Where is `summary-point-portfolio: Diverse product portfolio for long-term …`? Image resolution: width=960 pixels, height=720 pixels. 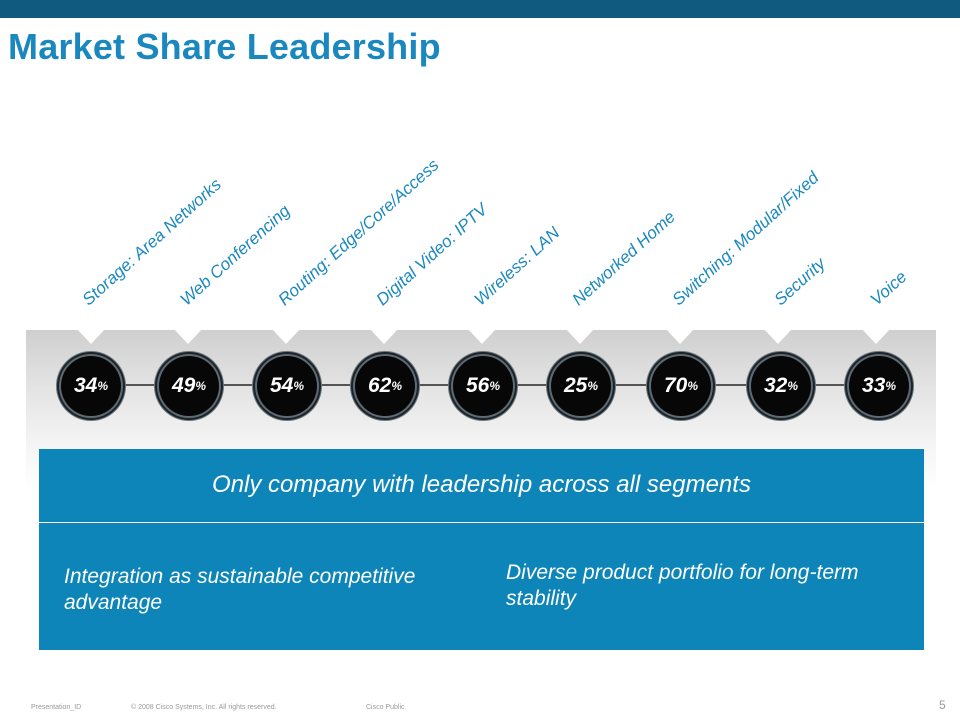 summary-point-portfolio: Diverse product portfolio for long-term … is located at coordinates (682, 585).